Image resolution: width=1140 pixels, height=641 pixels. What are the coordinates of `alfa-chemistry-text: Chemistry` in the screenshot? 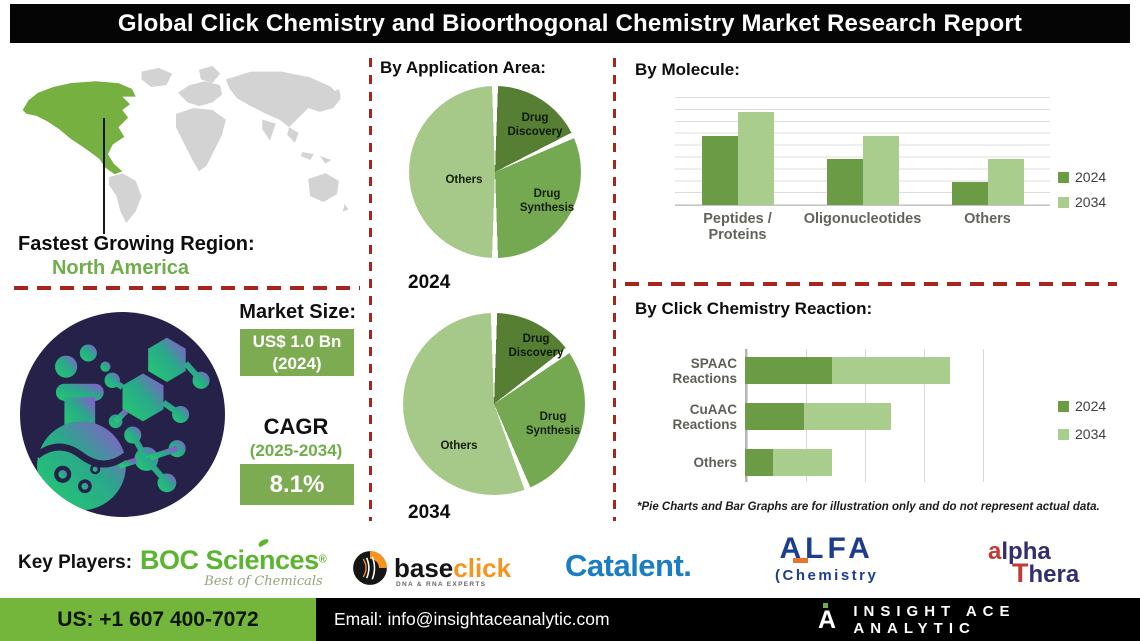 It's located at (830, 575).